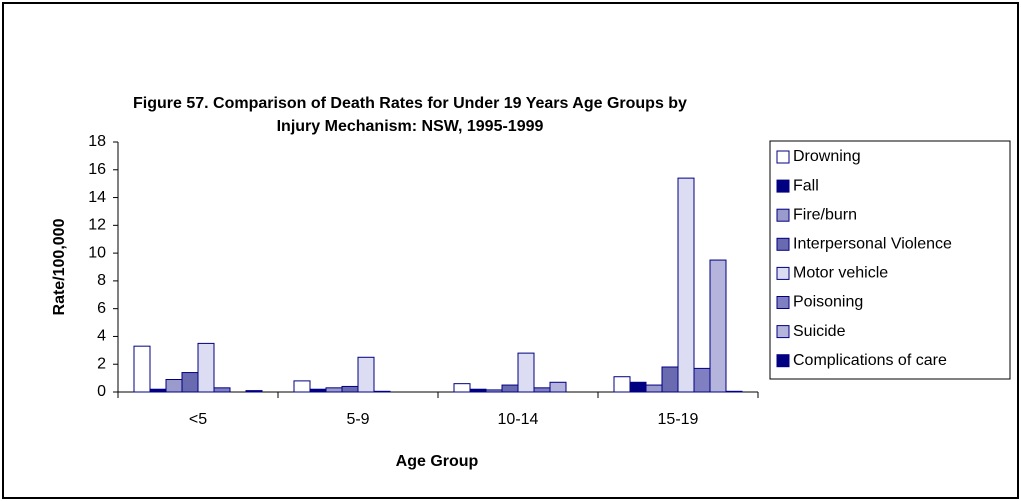  I want to click on y-tick-label: 2, so click(101, 363).